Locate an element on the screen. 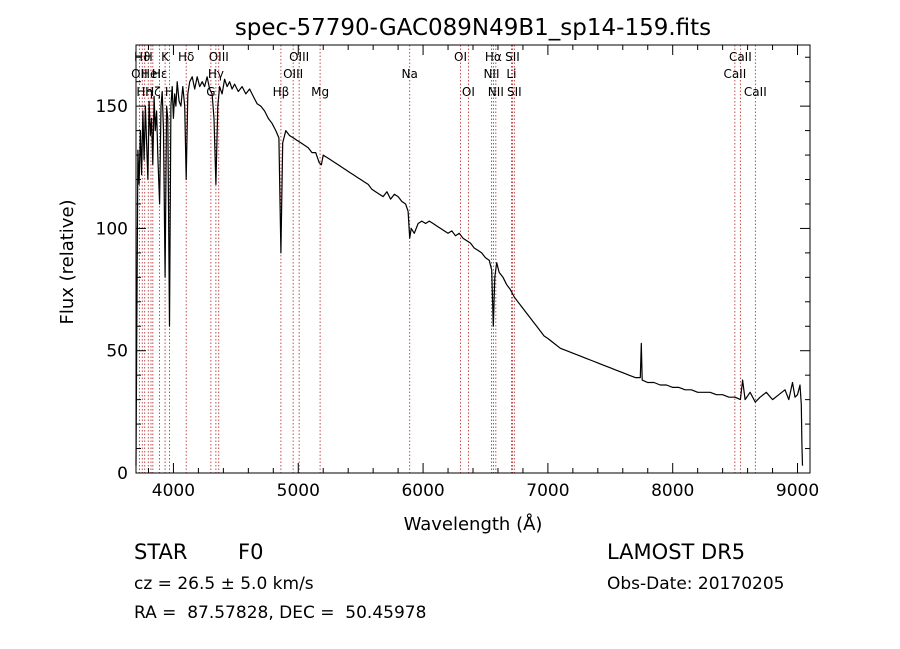 The width and height of the screenshot is (900, 649). spectral-line-label: Hϑ is located at coordinates (142, 57).